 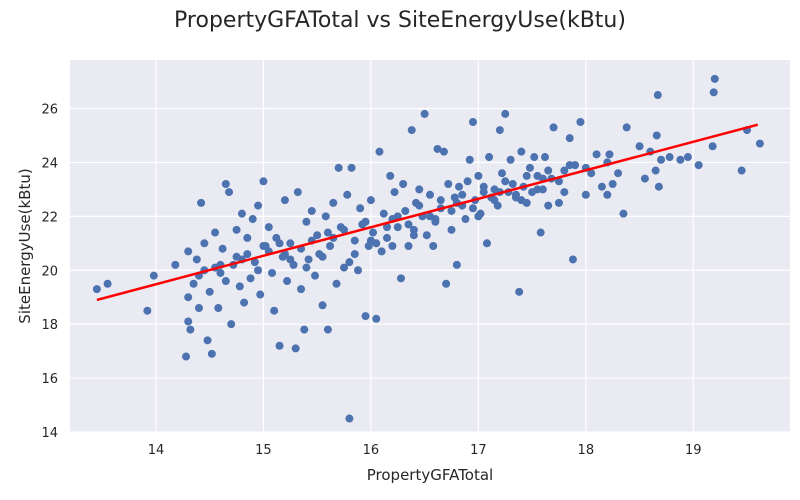 I want to click on chart-title: PropertyGFATotal vs SiteEnergyUse(kBtu), so click(x=400, y=20).